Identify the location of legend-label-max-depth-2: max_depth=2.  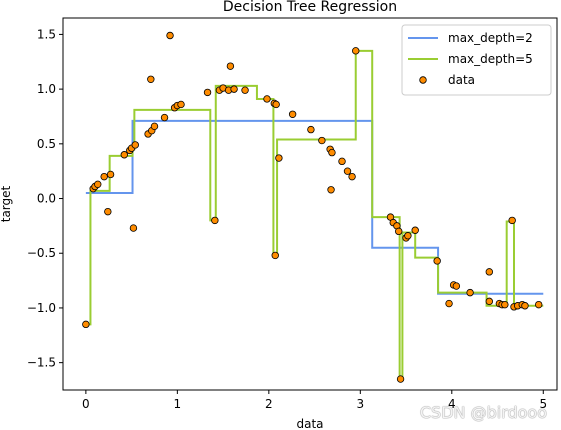
(490, 38).